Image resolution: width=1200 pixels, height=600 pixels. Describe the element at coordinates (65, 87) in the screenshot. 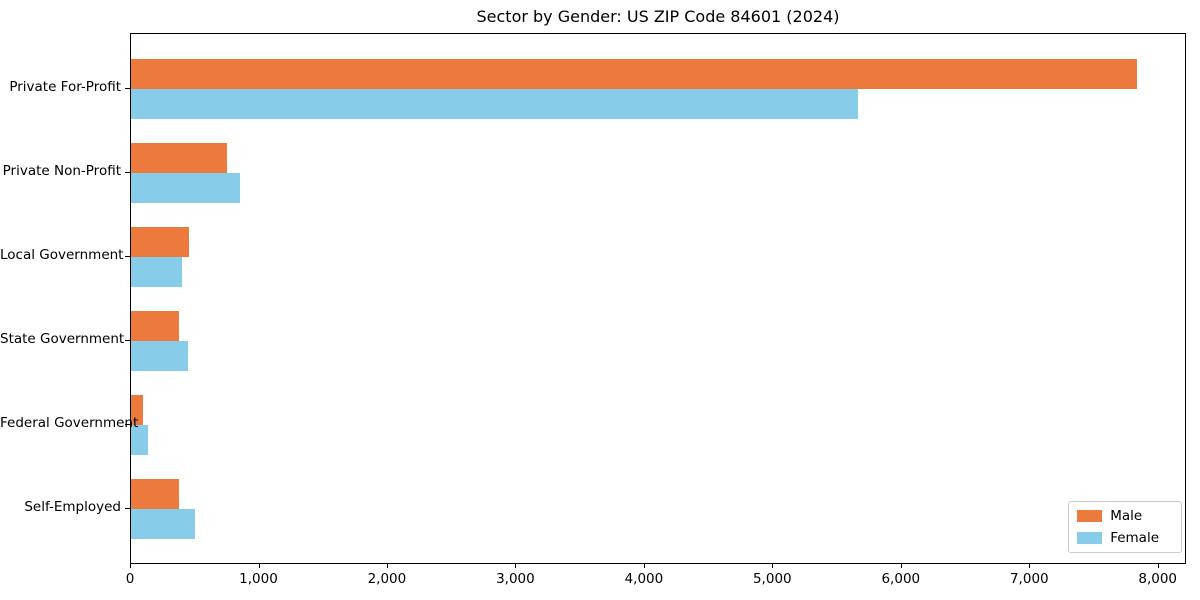

I see `ytick-label-private-for-profit: Private For-Profit` at that location.